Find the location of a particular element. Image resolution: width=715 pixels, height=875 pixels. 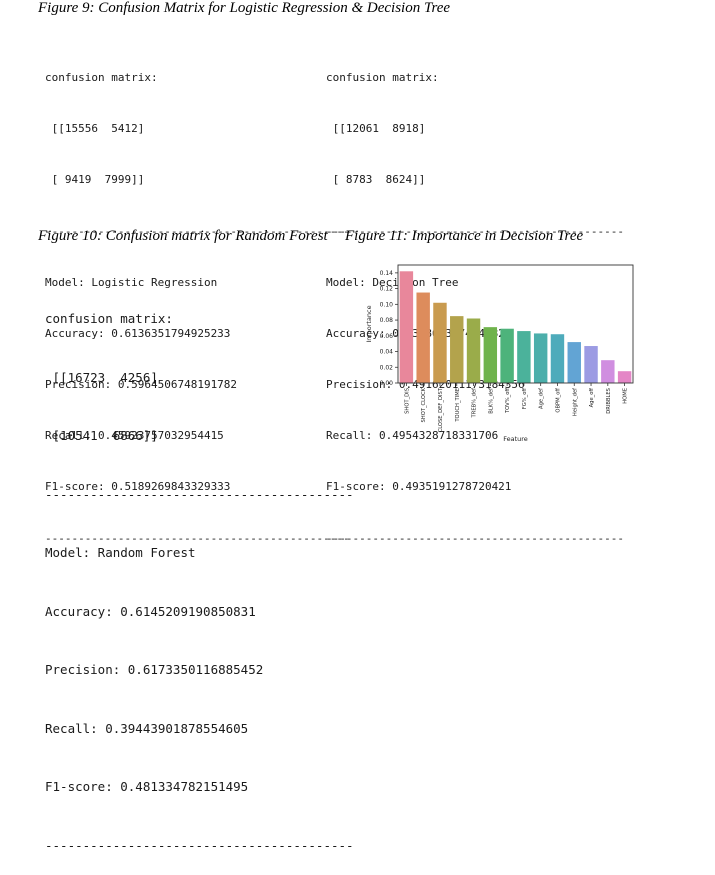

f1-score: F1-score: 0.481334782151495 is located at coordinates (147, 786).